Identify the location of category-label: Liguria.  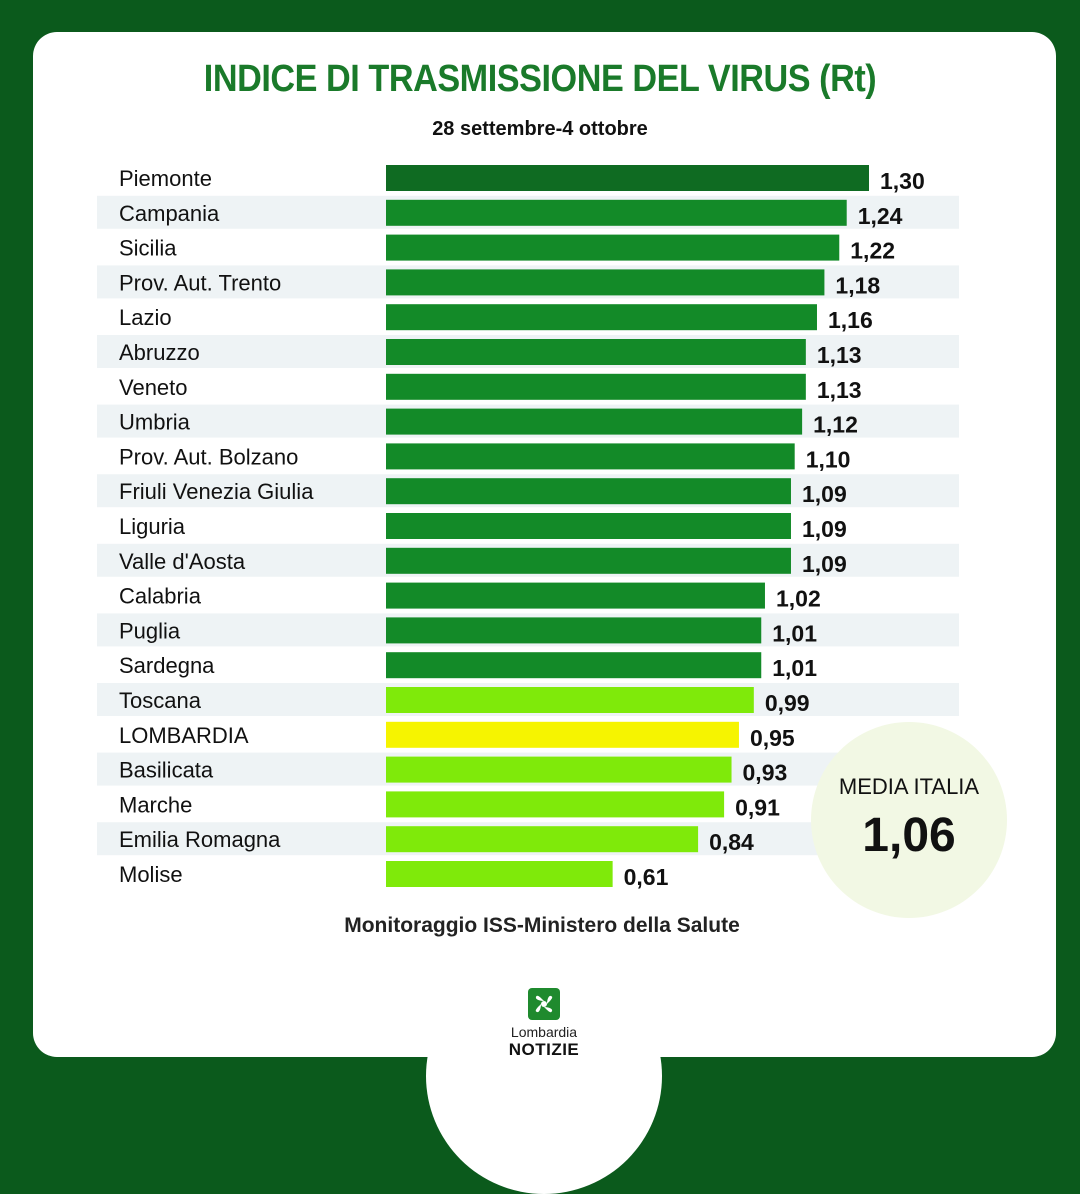
(152, 526).